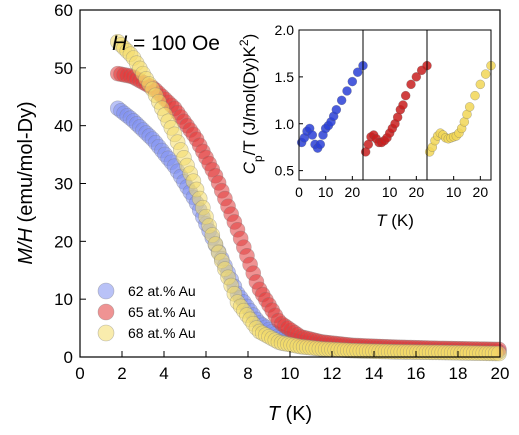  What do you see at coordinates (499, 353) in the screenshot?
I see `data-point` at bounding box center [499, 353].